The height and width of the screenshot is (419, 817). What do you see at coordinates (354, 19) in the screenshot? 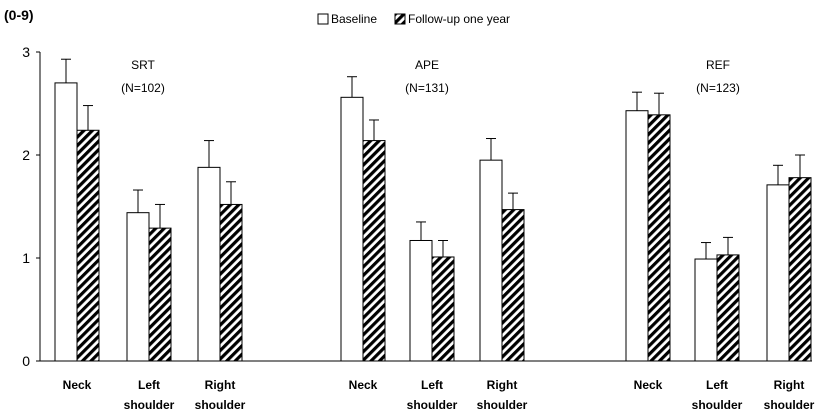
I see `legend-label-baseline: Baseline` at bounding box center [354, 19].